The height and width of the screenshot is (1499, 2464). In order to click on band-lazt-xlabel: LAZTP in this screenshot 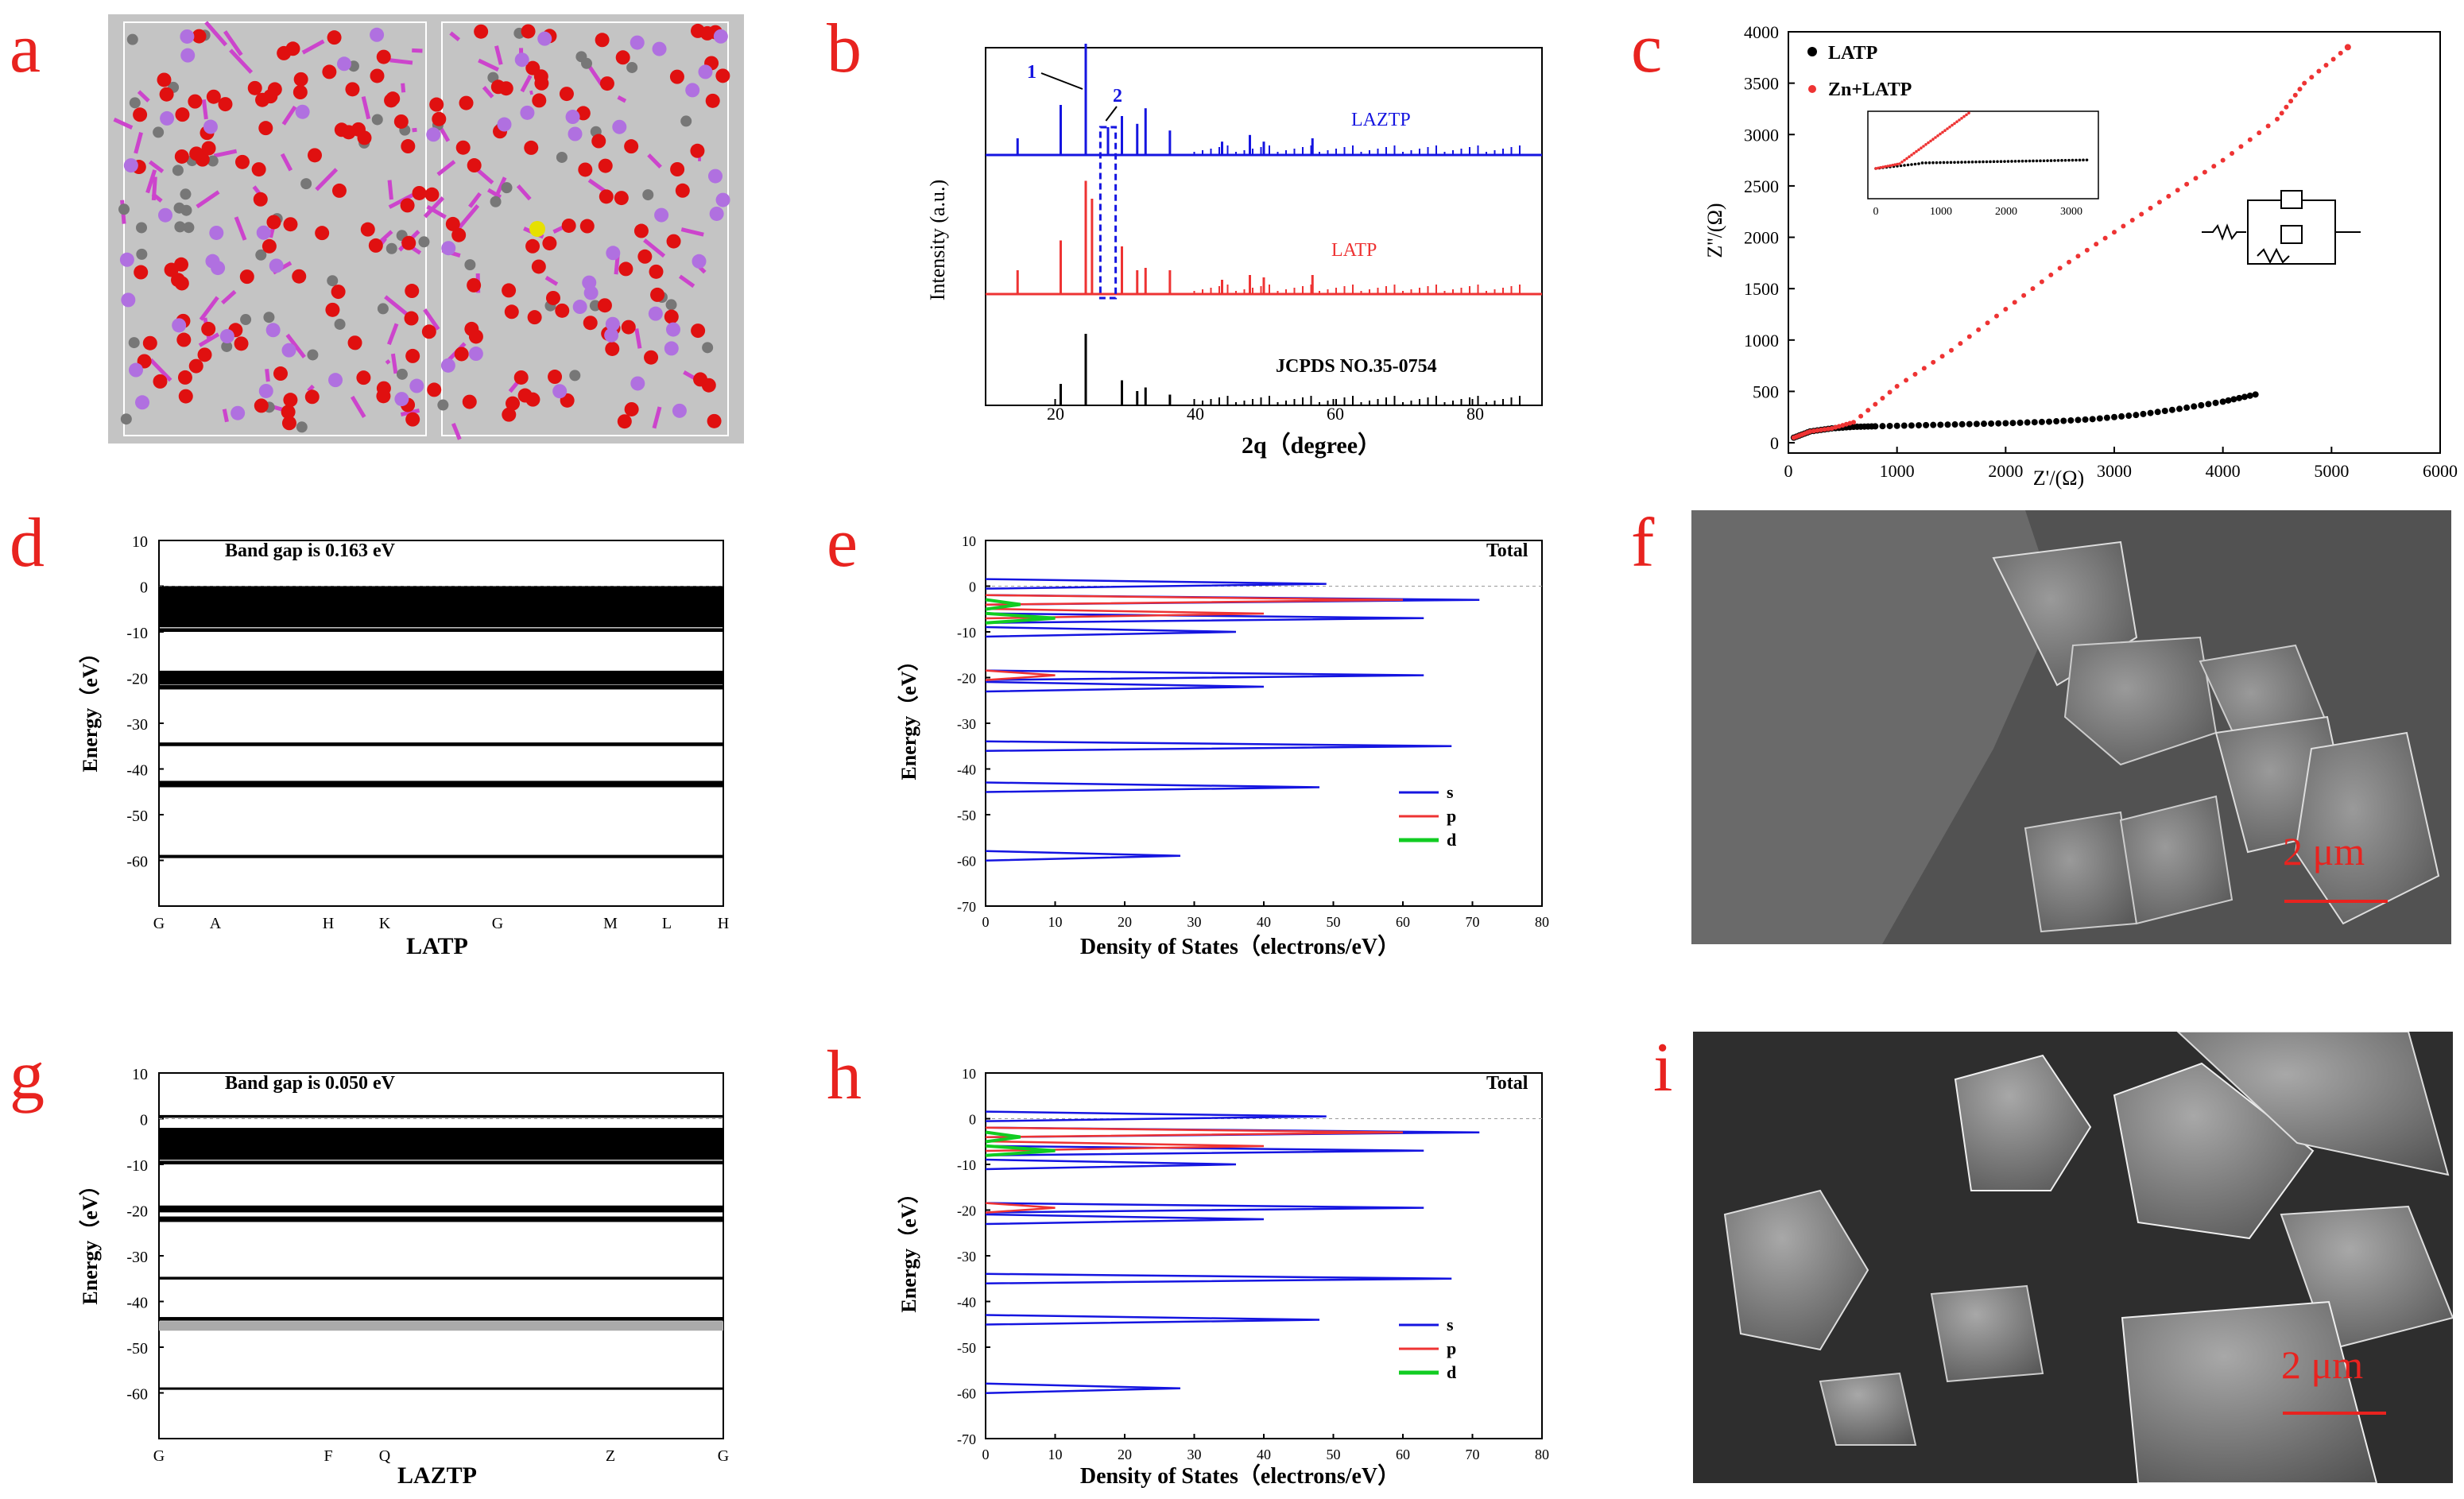, I will do `click(437, 1475)`.